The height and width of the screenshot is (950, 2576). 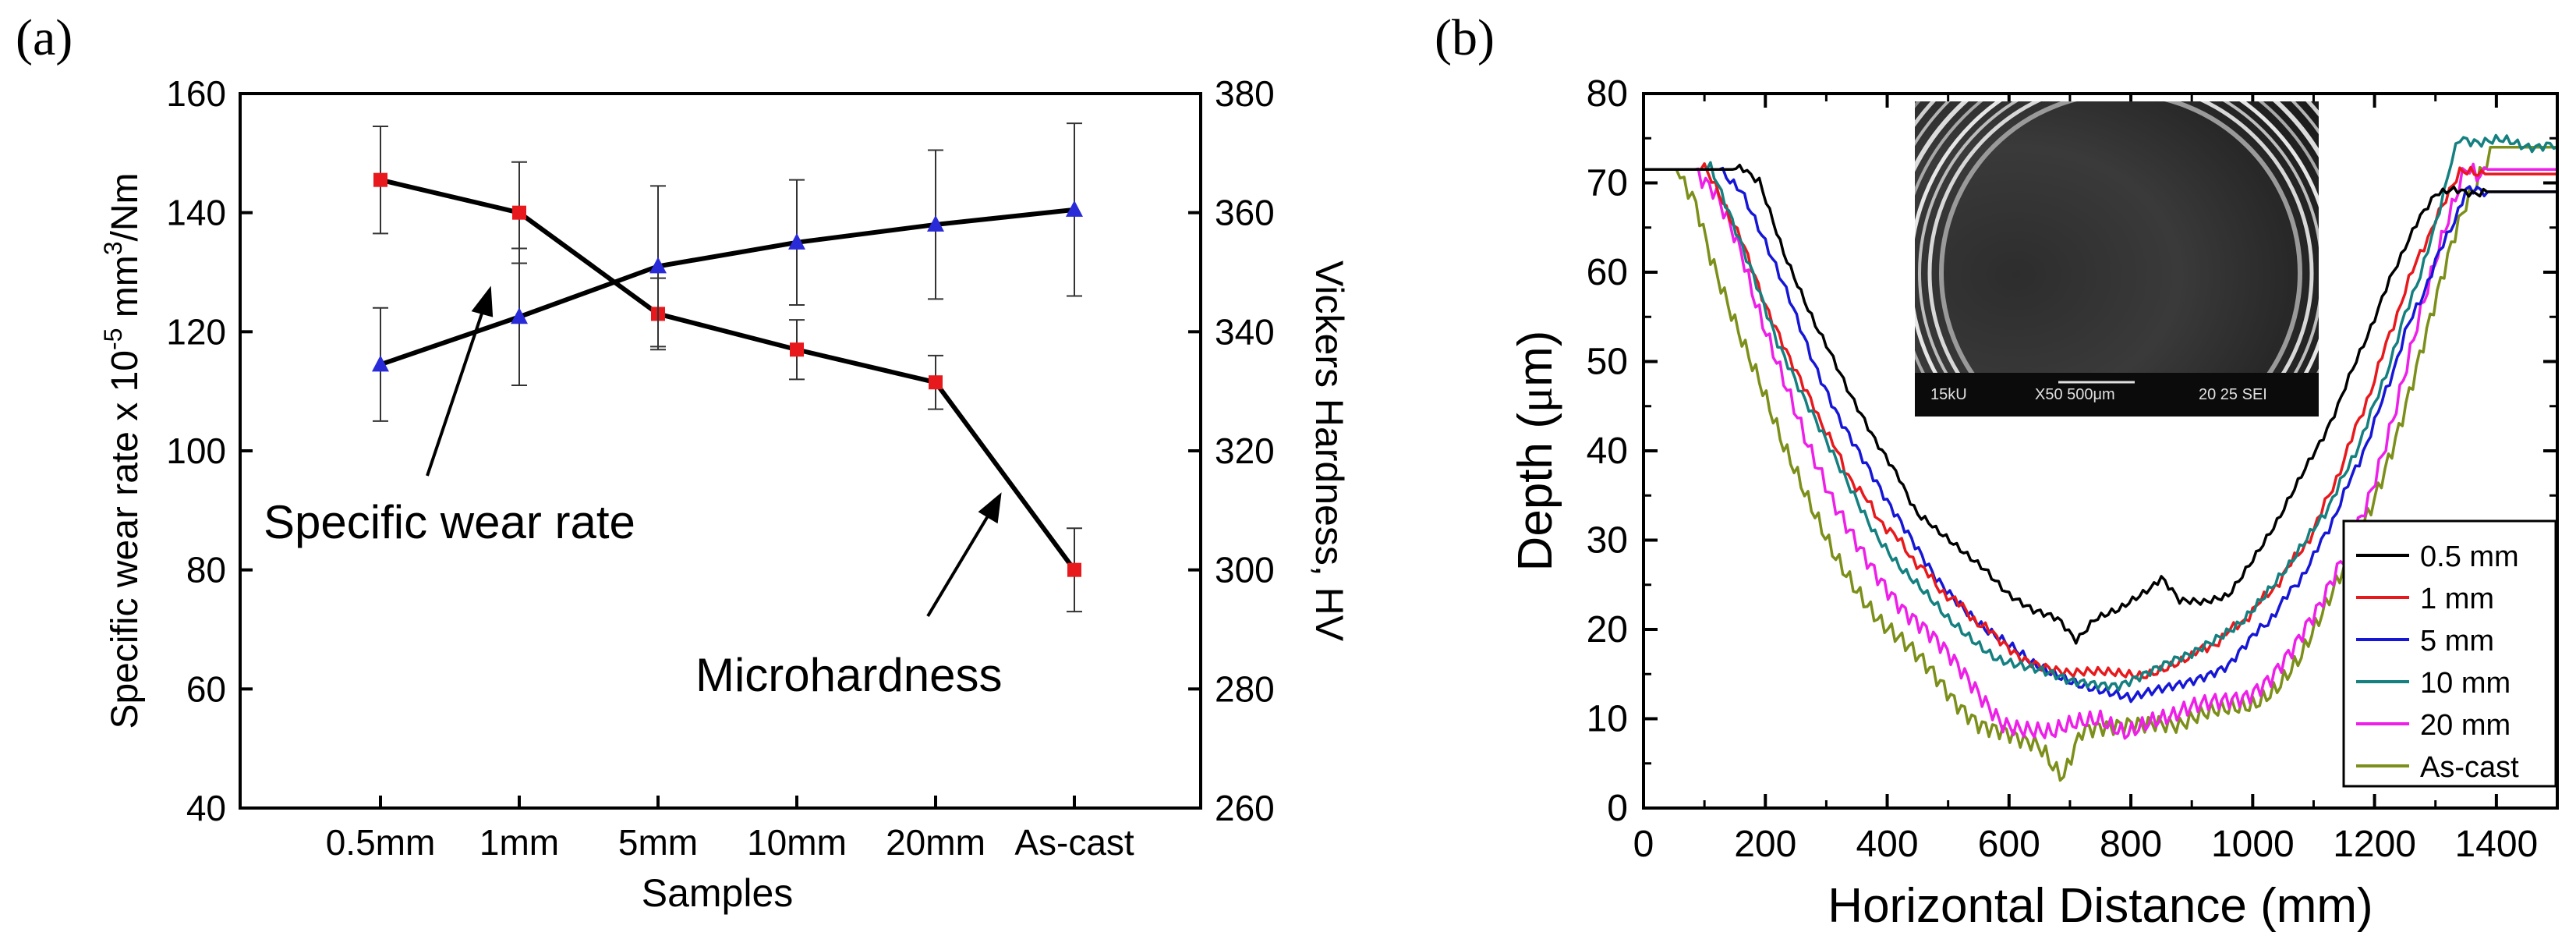 What do you see at coordinates (196, 213) in the screenshot?
I see `y-tick-label-a: 140` at bounding box center [196, 213].